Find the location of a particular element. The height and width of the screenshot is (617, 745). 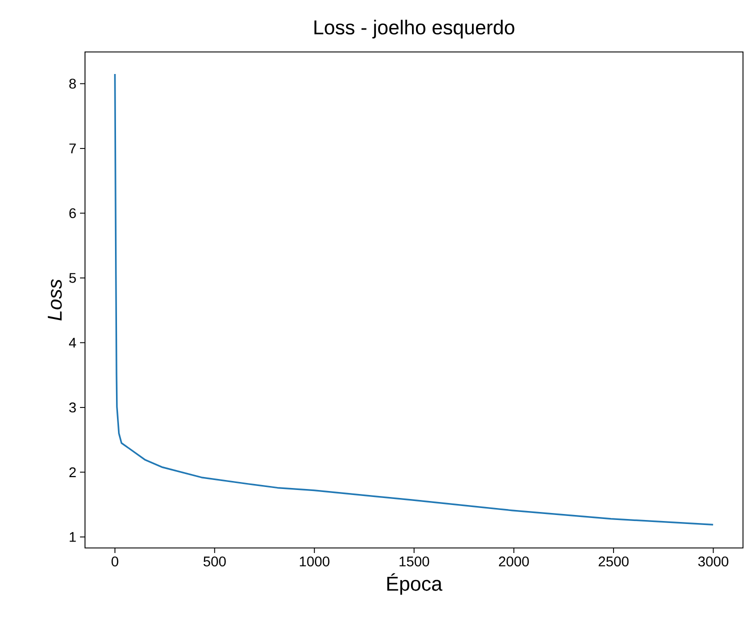

x-tick-label: 500 is located at coordinates (215, 561).